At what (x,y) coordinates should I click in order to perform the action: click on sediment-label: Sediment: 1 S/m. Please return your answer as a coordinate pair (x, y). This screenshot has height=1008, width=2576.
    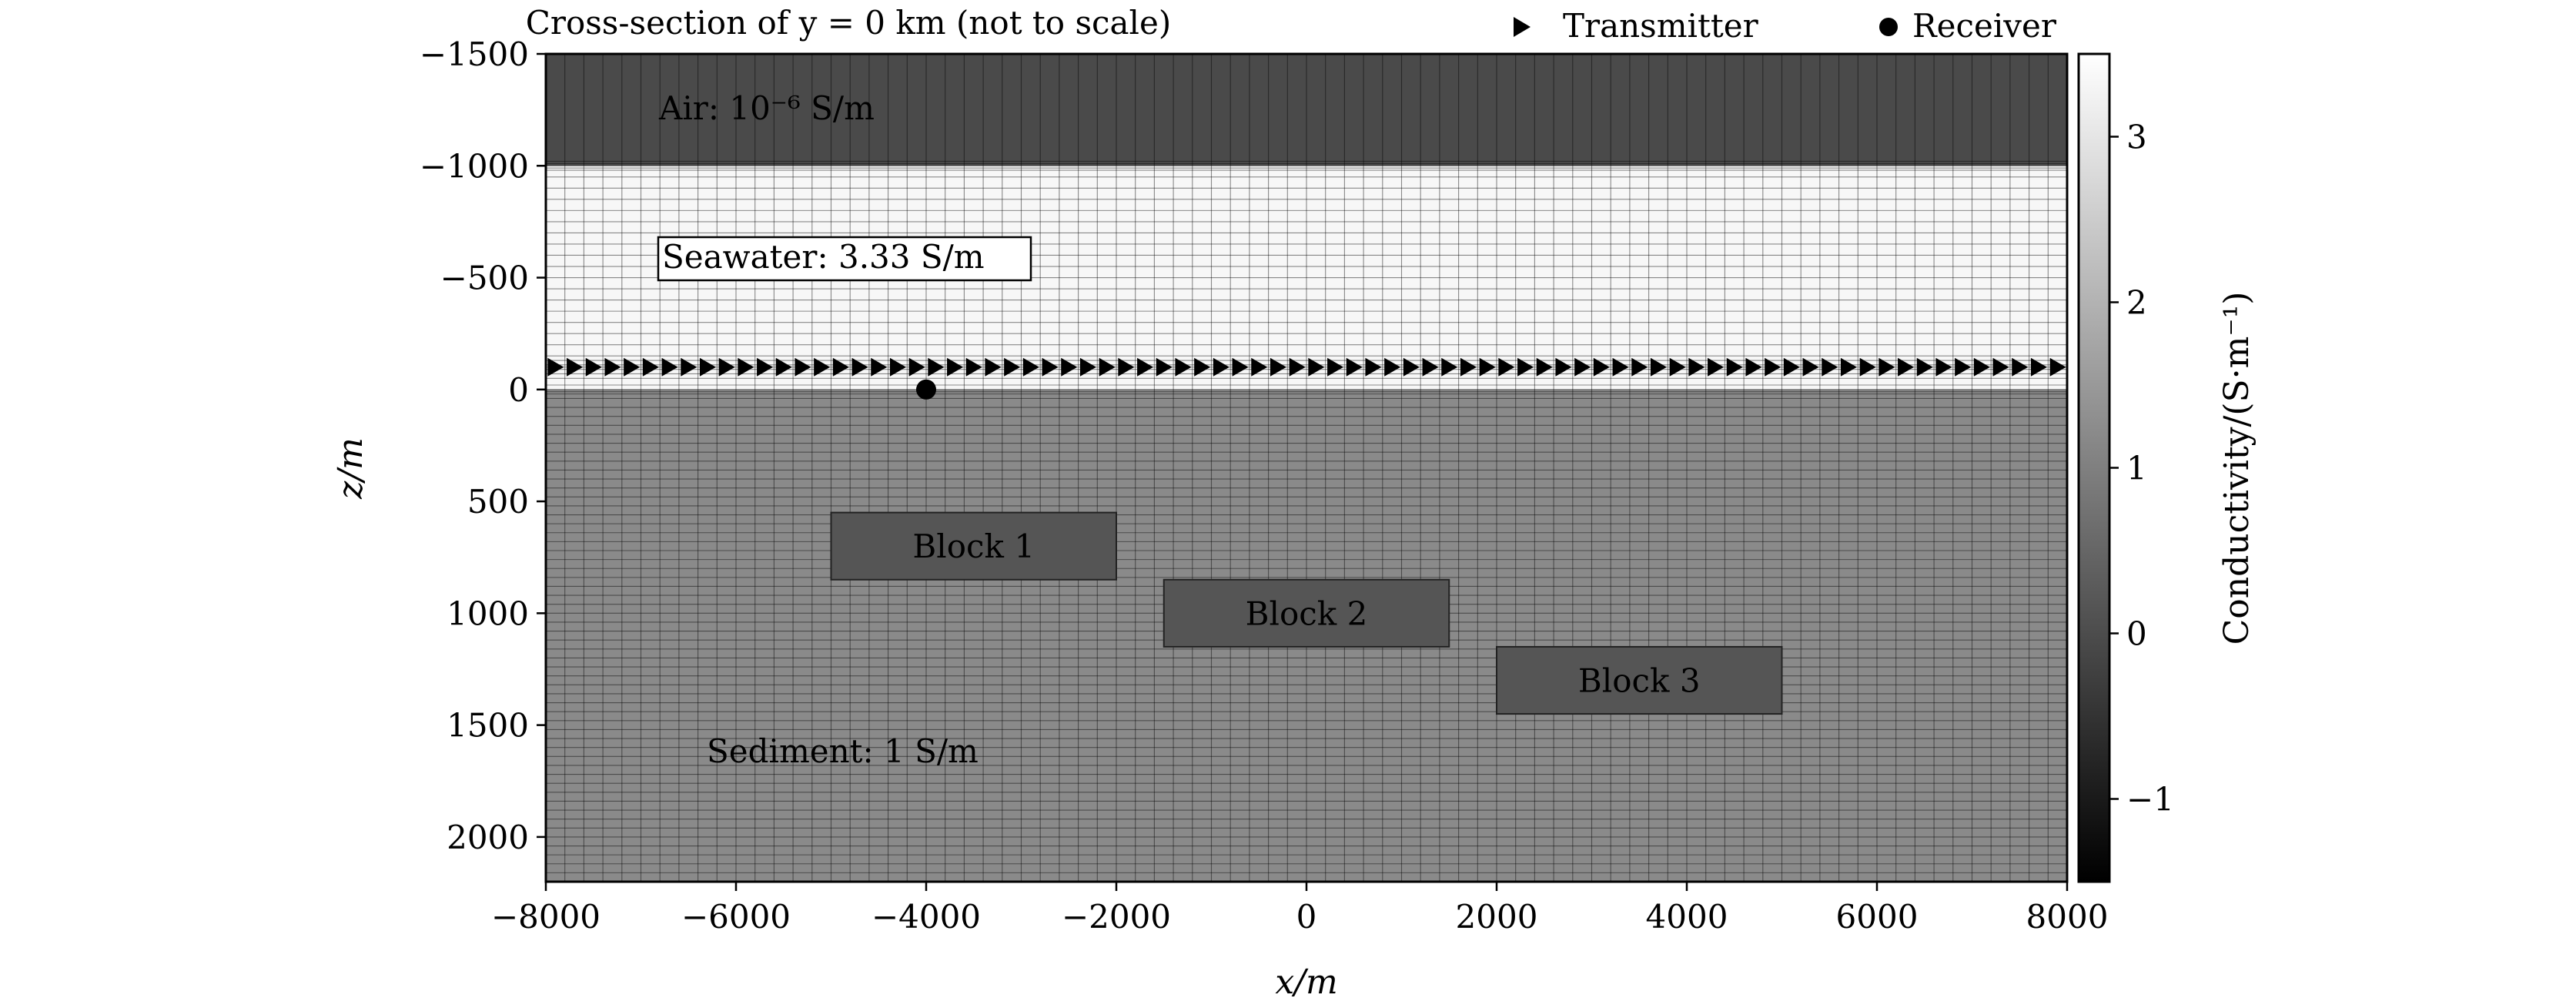
    Looking at the image, I should click on (843, 751).